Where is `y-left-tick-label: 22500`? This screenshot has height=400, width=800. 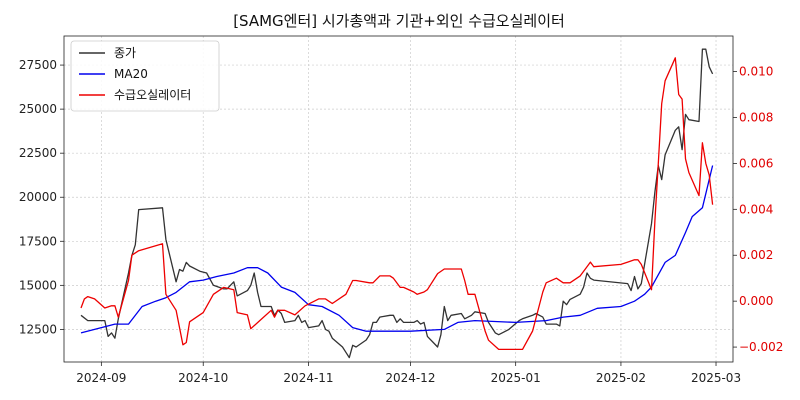
y-left-tick-label: 22500 is located at coordinates (38, 153).